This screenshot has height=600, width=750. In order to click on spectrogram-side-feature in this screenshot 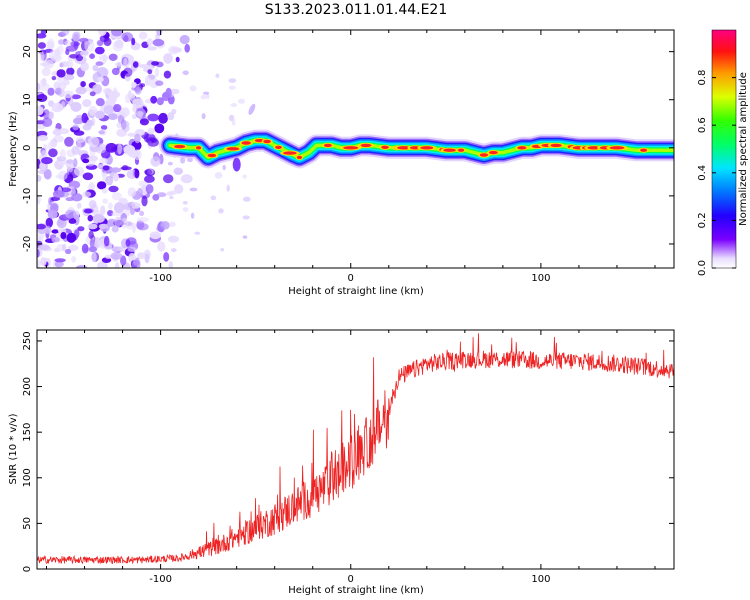, I will do `click(252, 109)`.